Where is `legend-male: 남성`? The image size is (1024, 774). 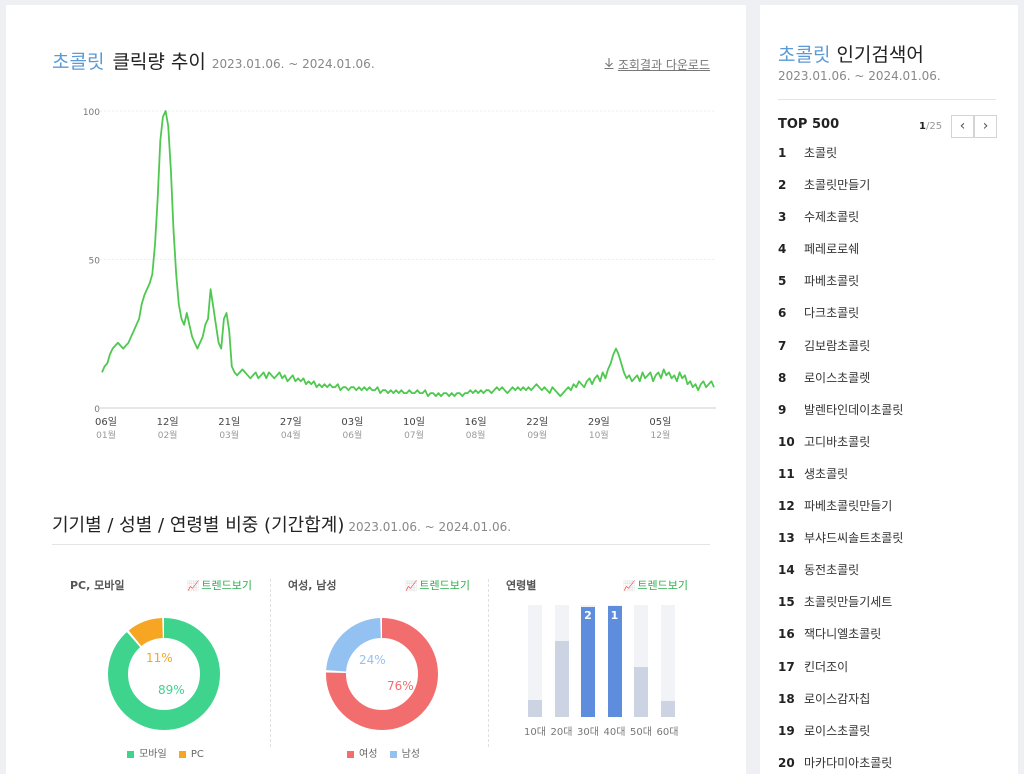
legend-male: 남성 is located at coordinates (410, 754).